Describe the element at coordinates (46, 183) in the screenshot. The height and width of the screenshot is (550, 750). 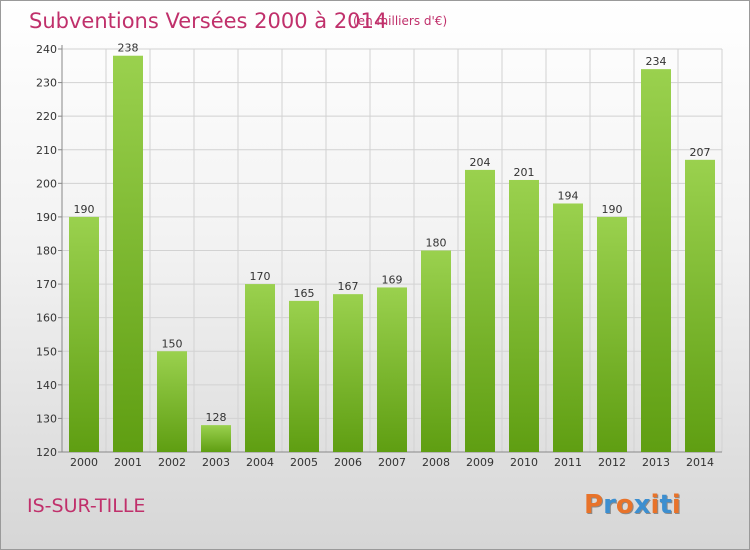
I see `y-tick-label: 200` at that location.